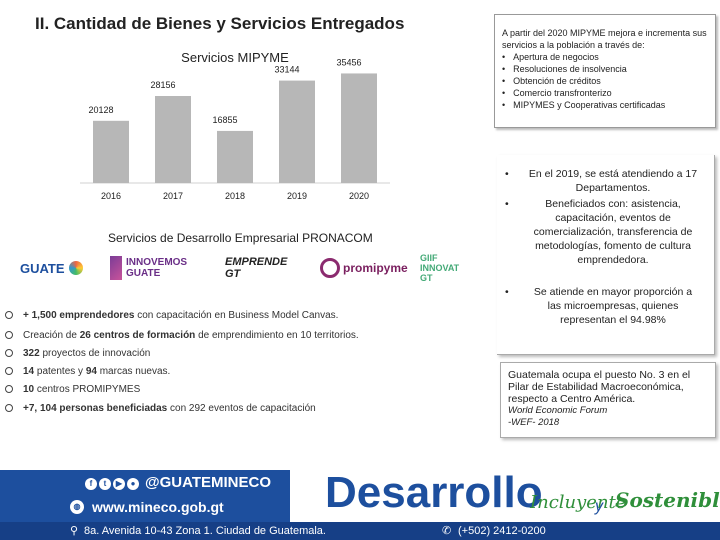  Describe the element at coordinates (534, 422) in the screenshot. I see `source-line-2: -WEF- 2018` at that location.